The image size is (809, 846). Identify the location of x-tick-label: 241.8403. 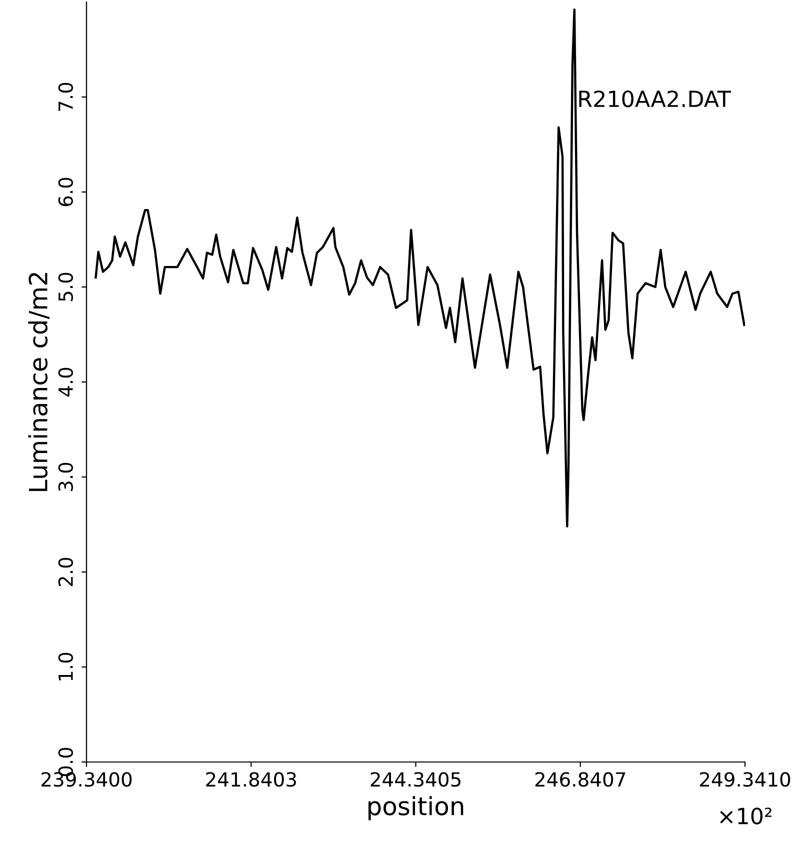
(251, 779).